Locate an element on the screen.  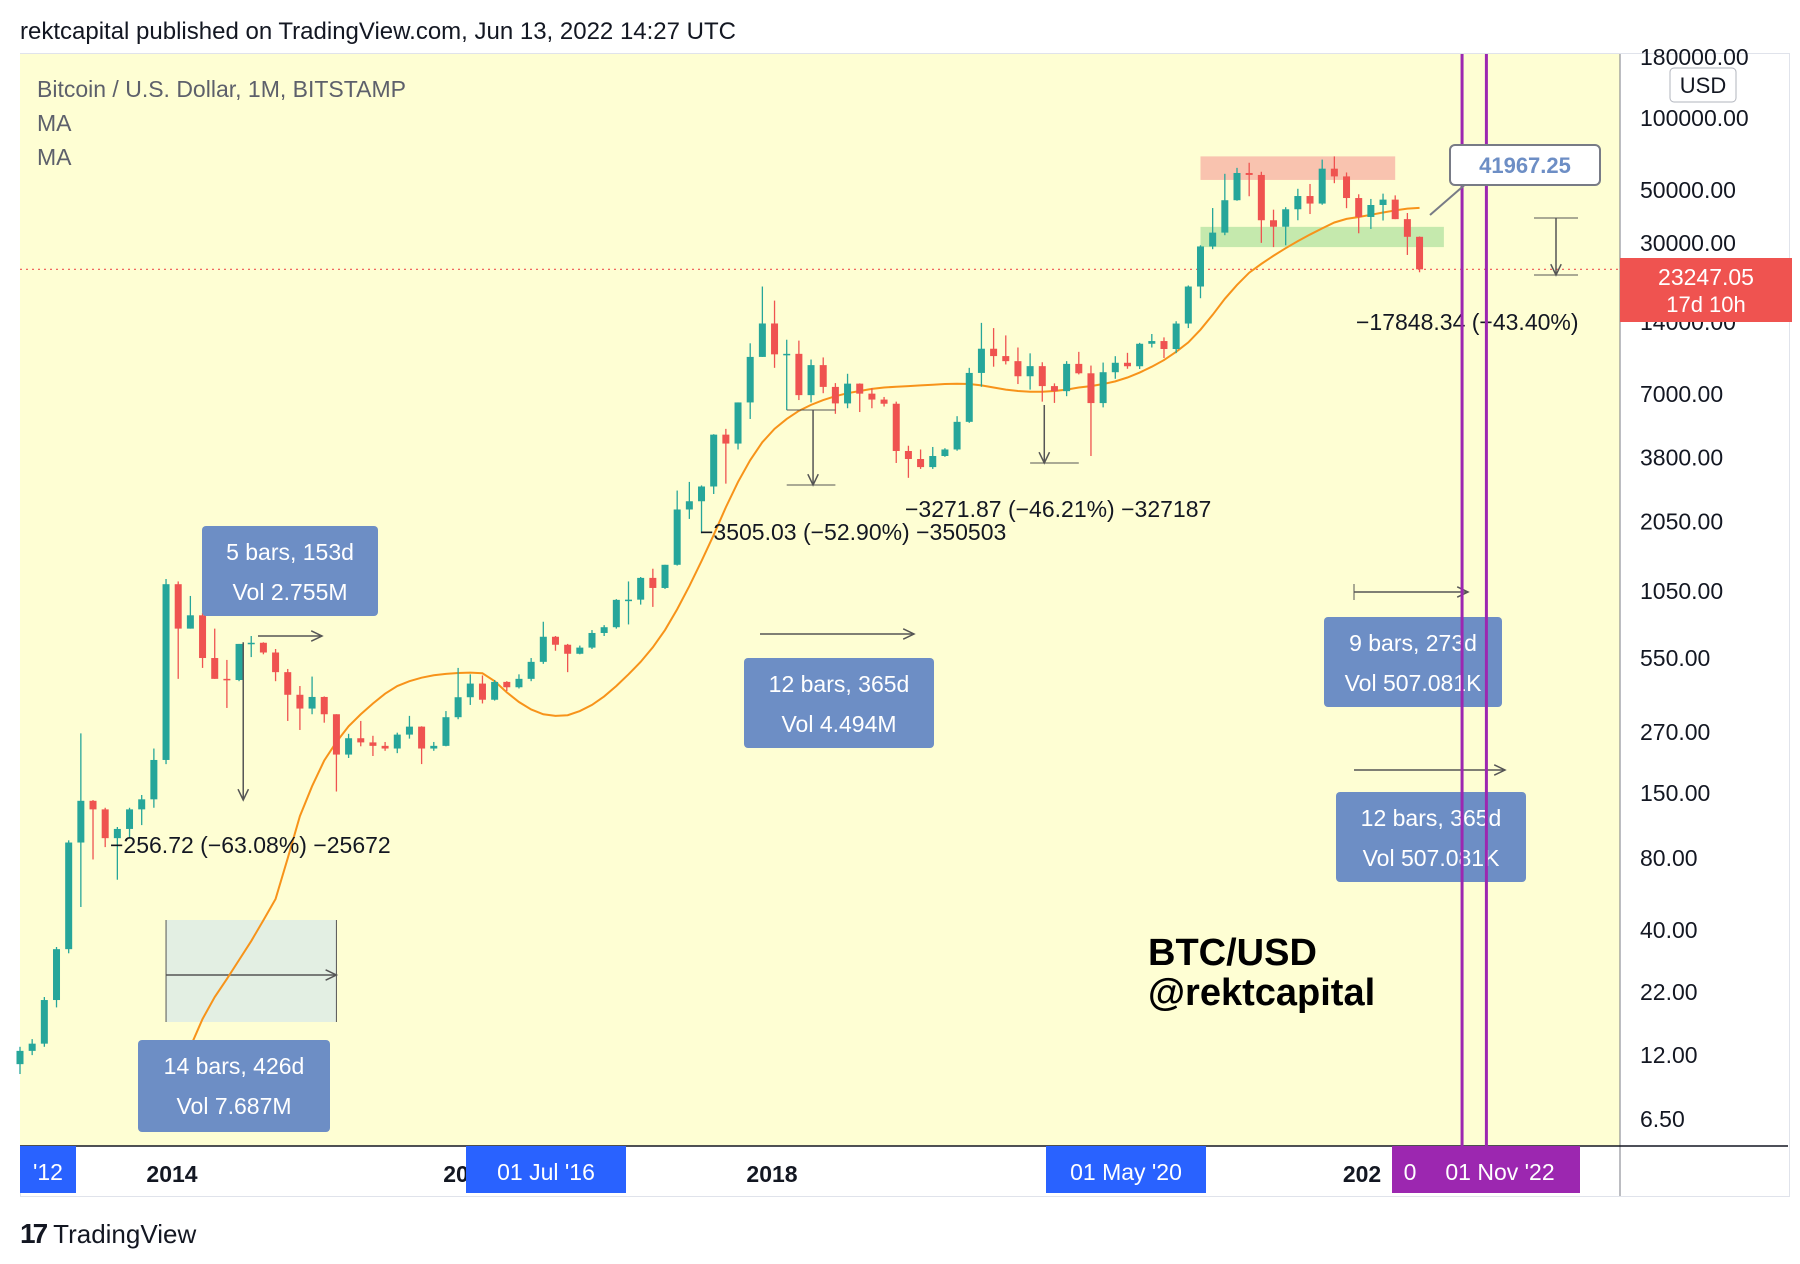
currency-badge is located at coordinates (1703, 85).